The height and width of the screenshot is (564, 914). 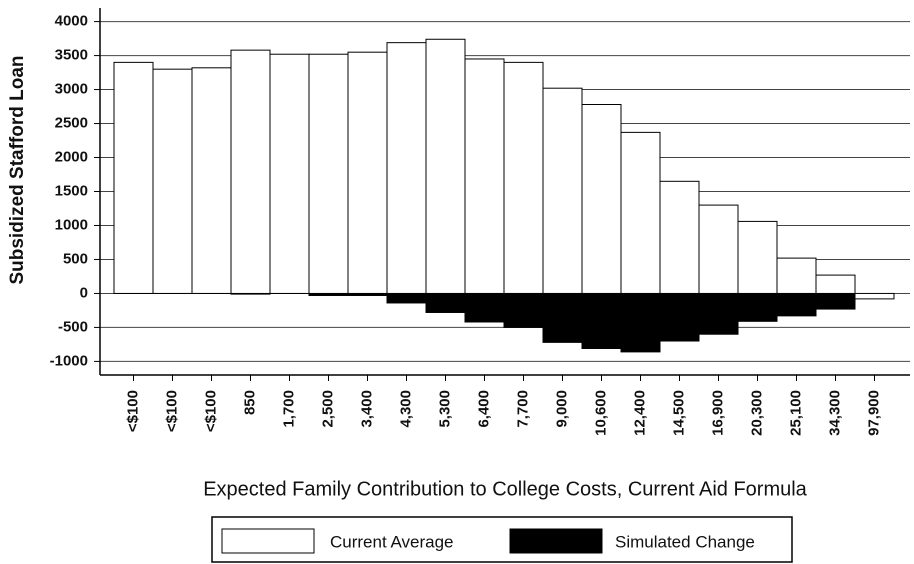 What do you see at coordinates (75, 258) in the screenshot?
I see `y-tick-label: 500` at bounding box center [75, 258].